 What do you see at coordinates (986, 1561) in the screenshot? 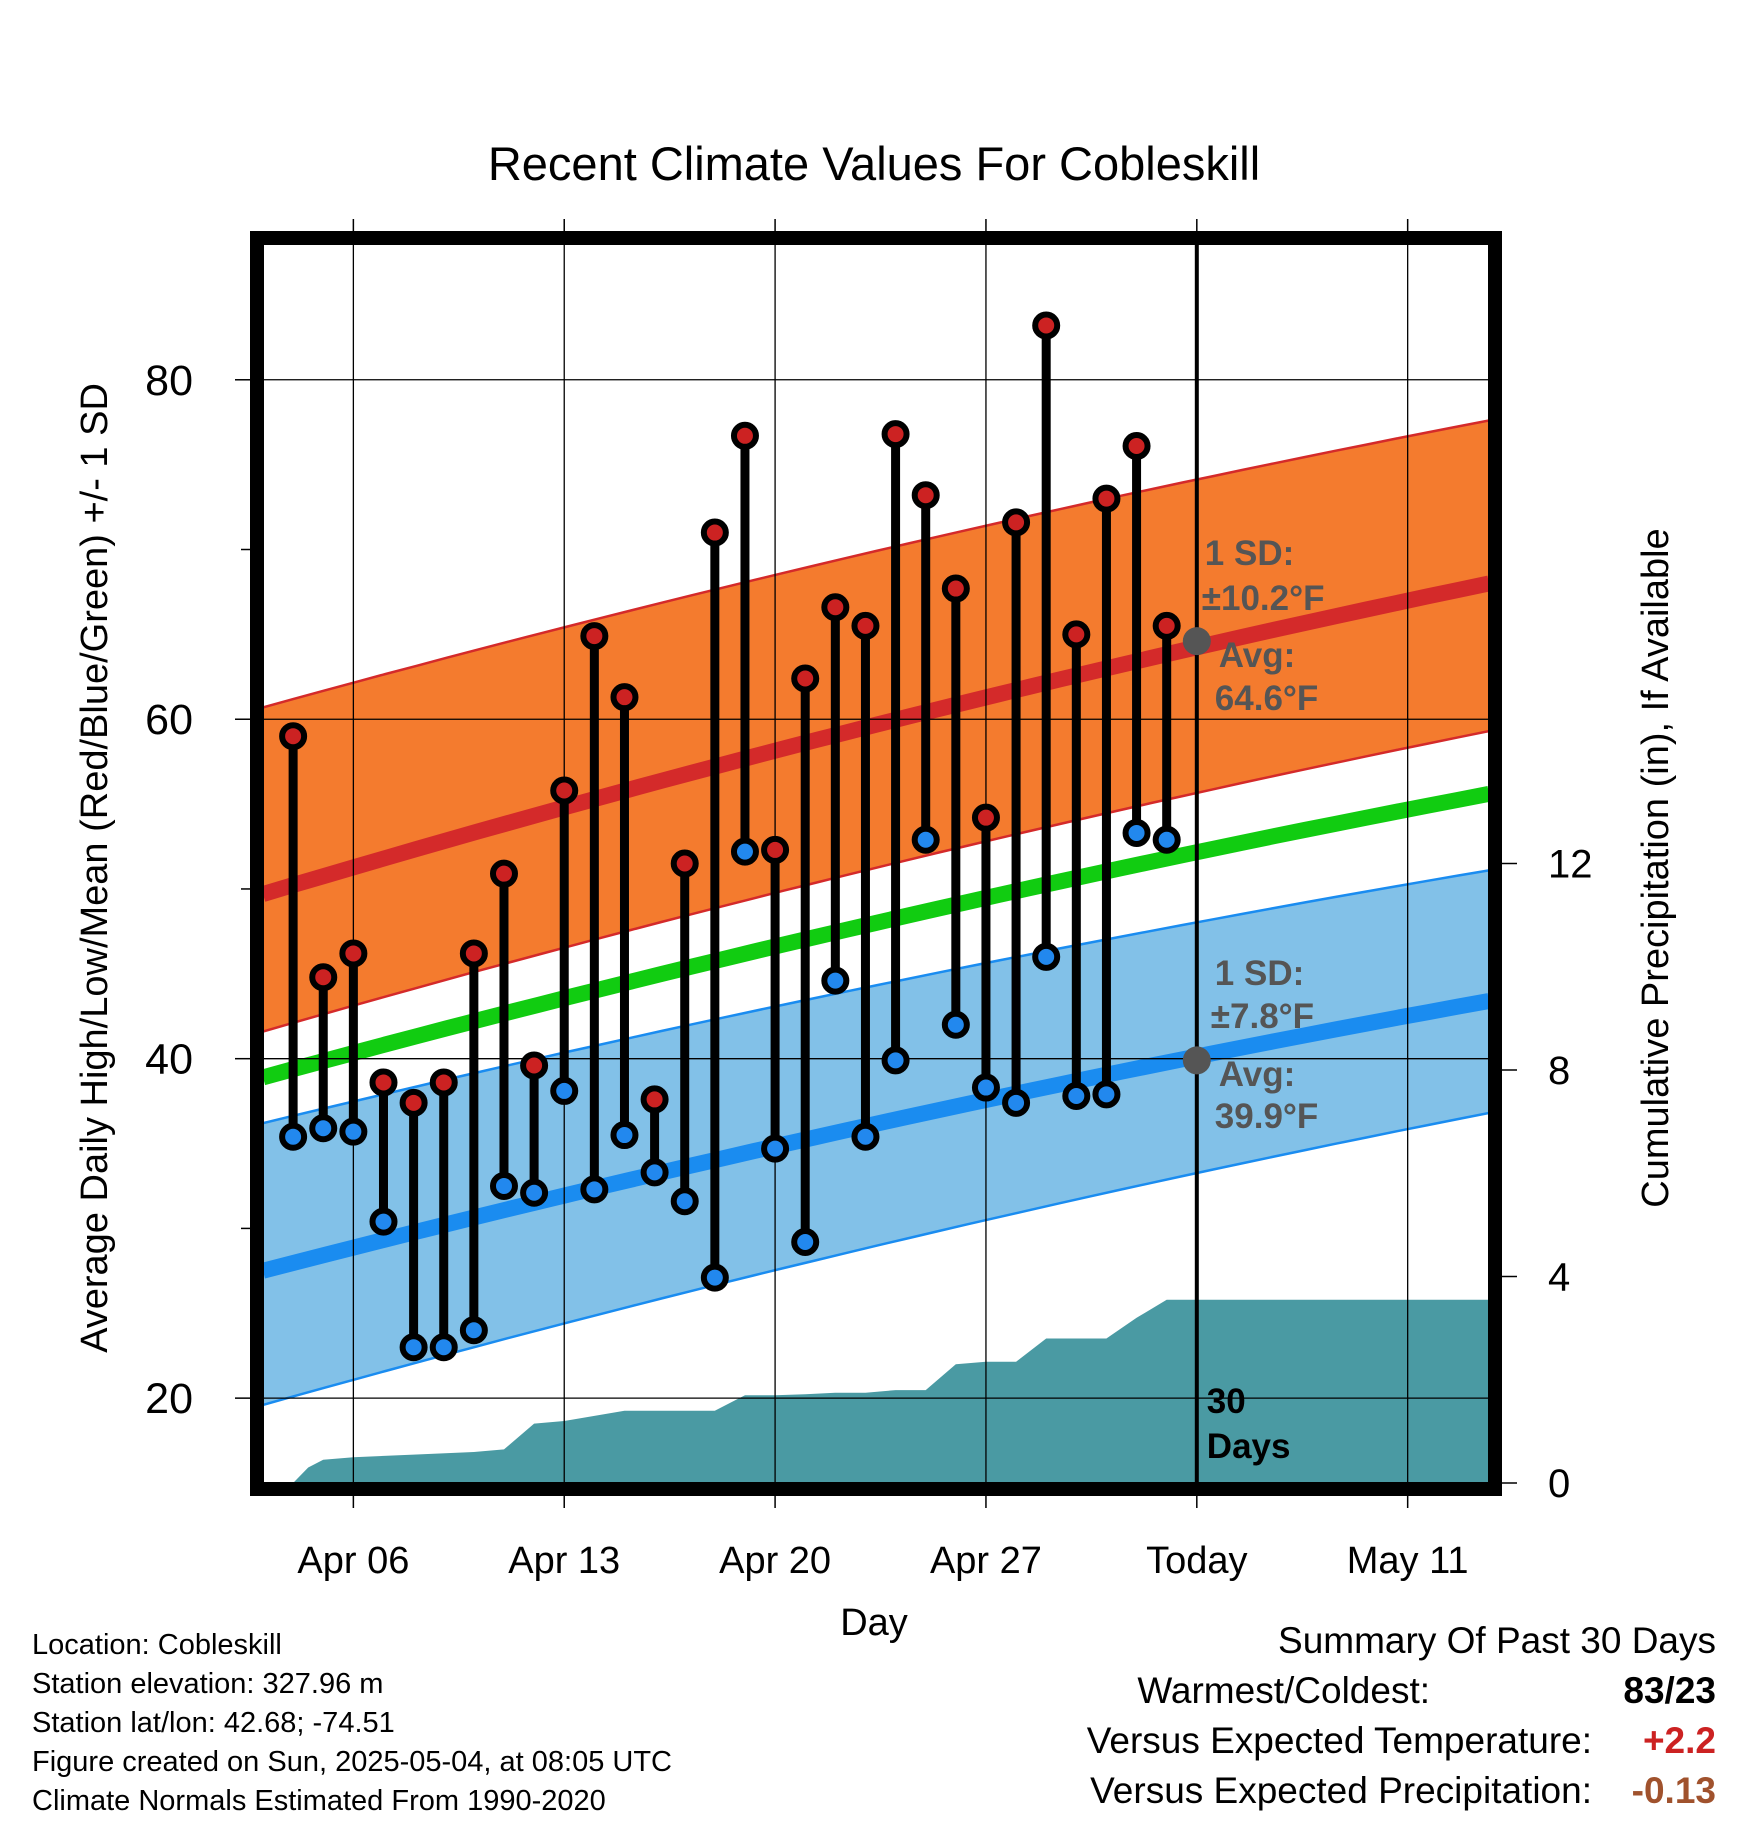
I see `x-tick-label: Apr 27` at bounding box center [986, 1561].